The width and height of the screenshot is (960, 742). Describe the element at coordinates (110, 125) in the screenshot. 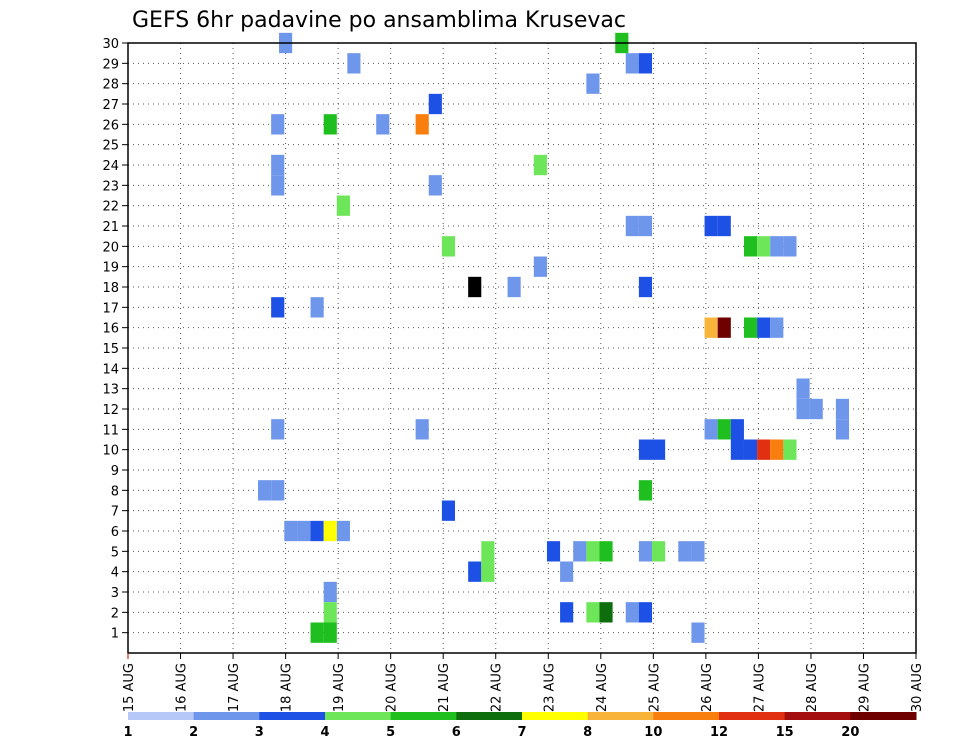

I see `y-tick-label: 26` at that location.